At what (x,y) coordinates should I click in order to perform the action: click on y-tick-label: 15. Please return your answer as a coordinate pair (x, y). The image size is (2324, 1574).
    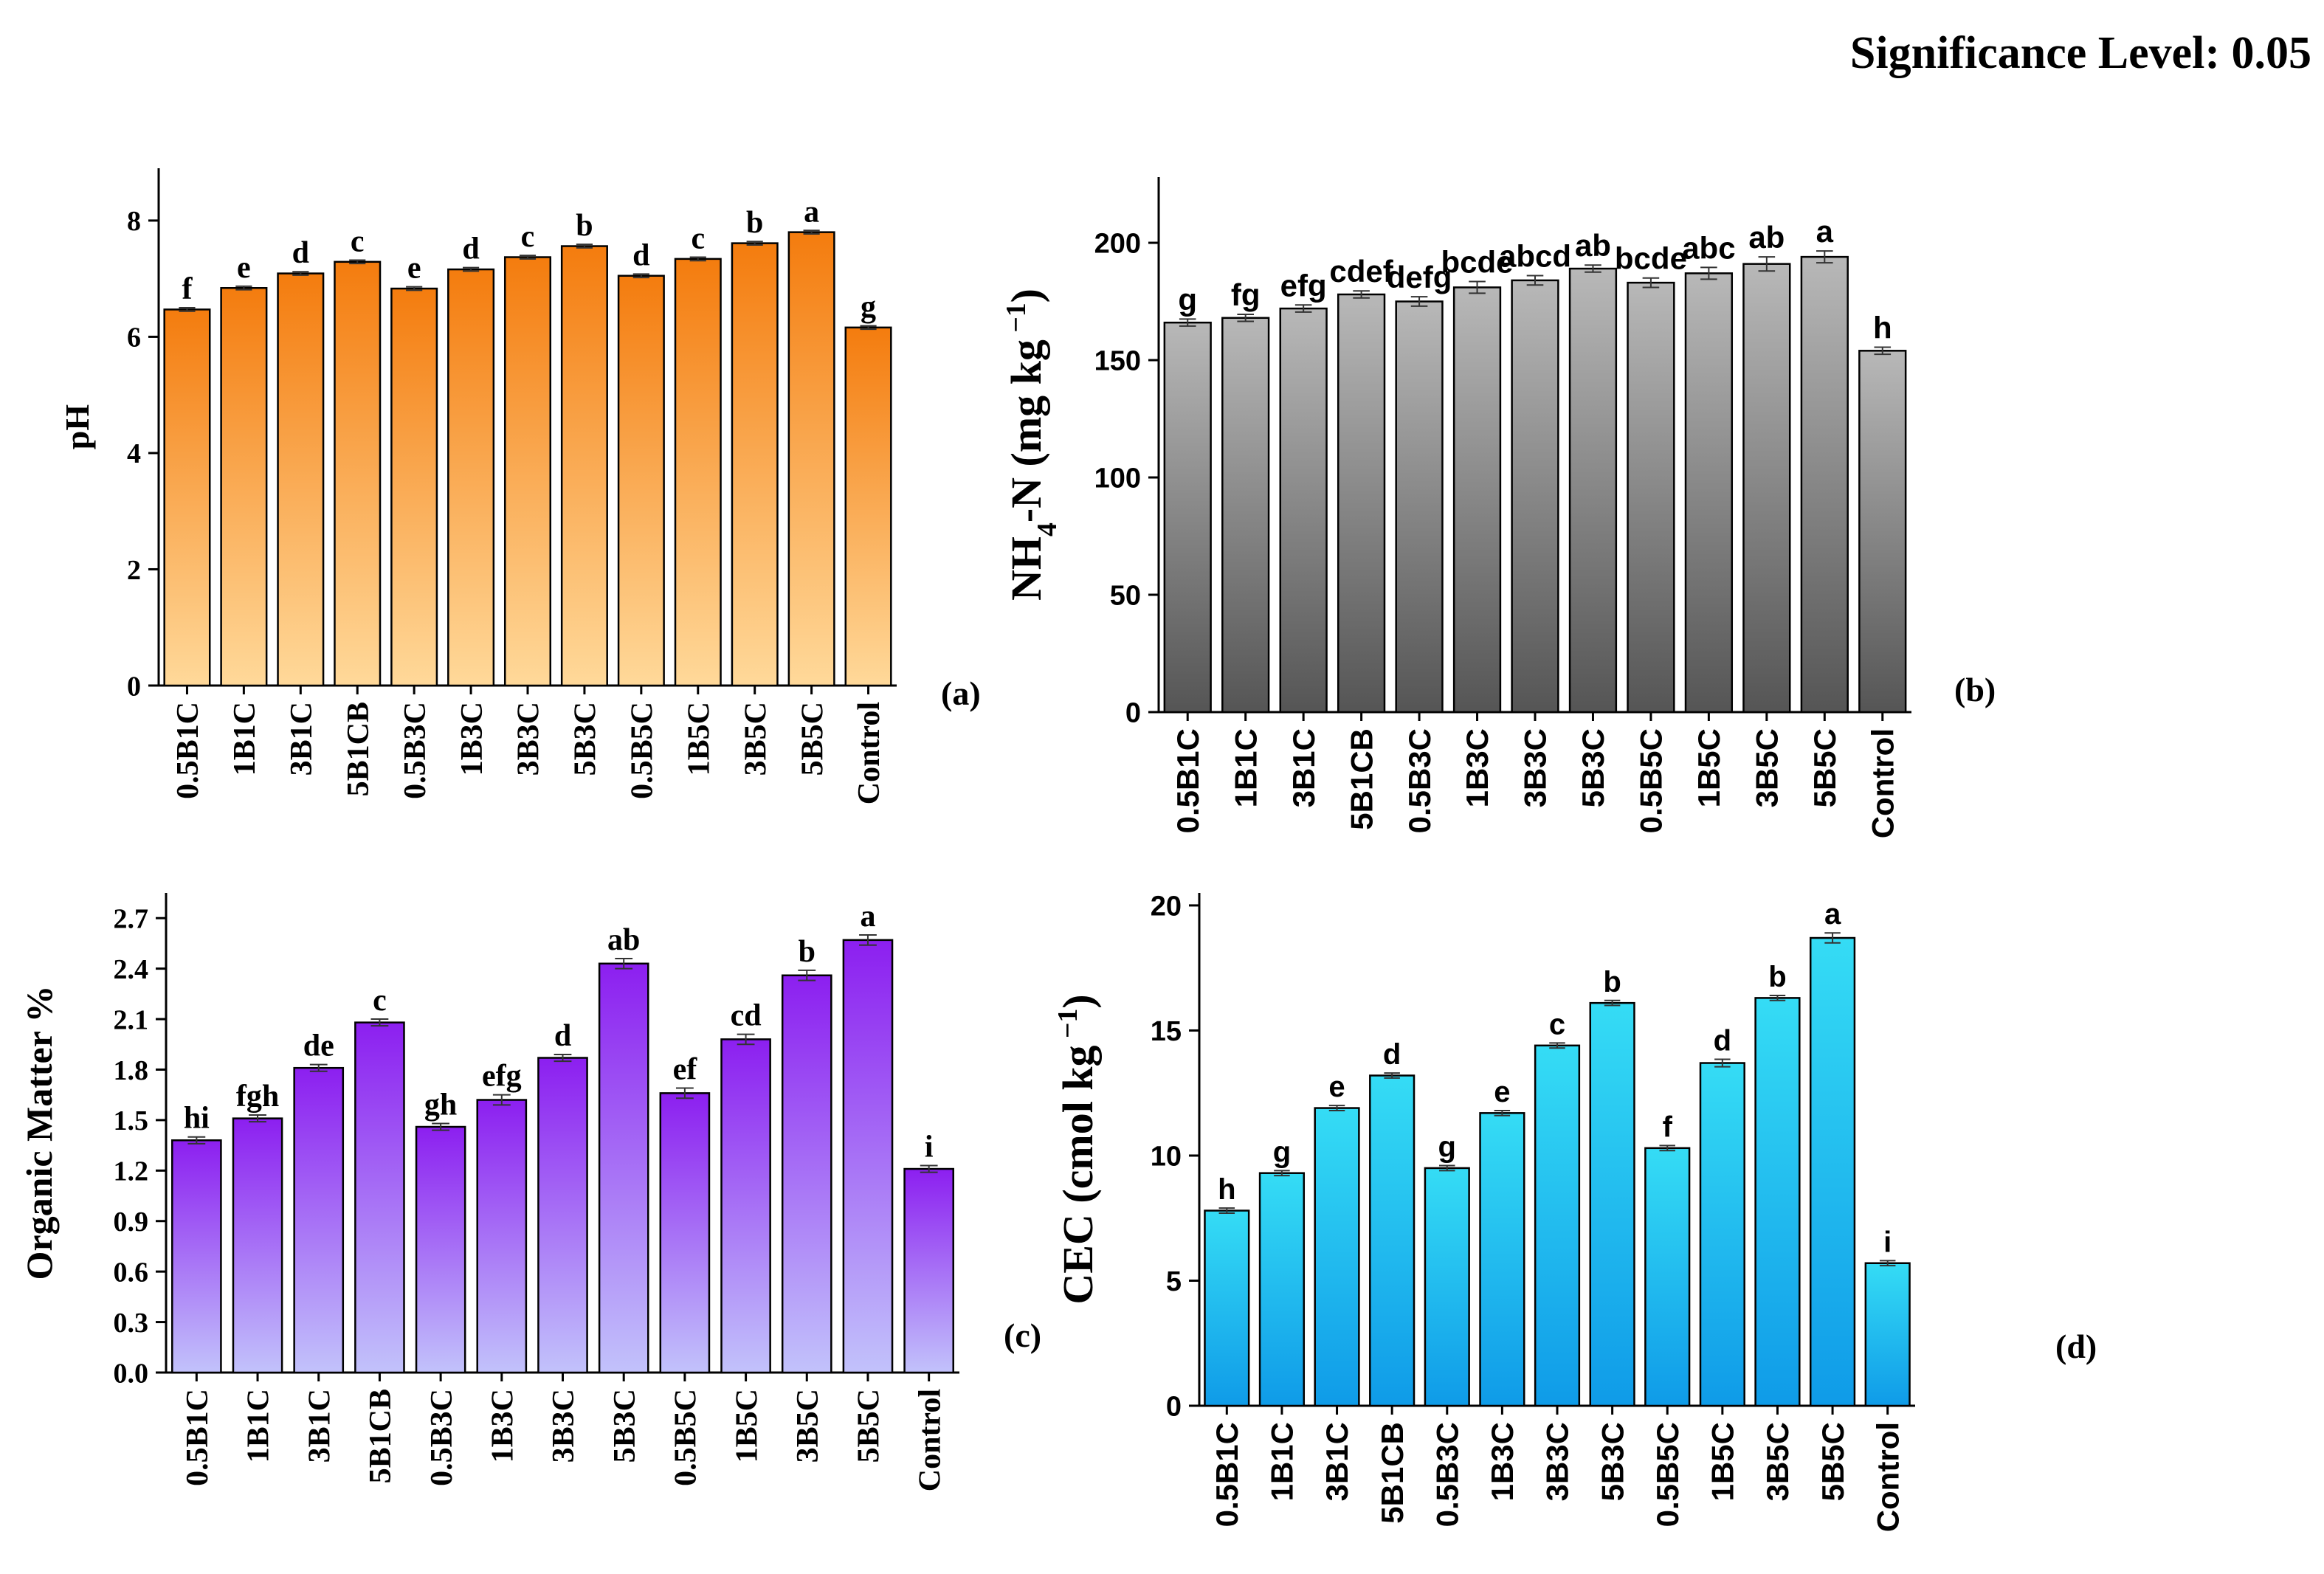
    Looking at the image, I should click on (1166, 1031).